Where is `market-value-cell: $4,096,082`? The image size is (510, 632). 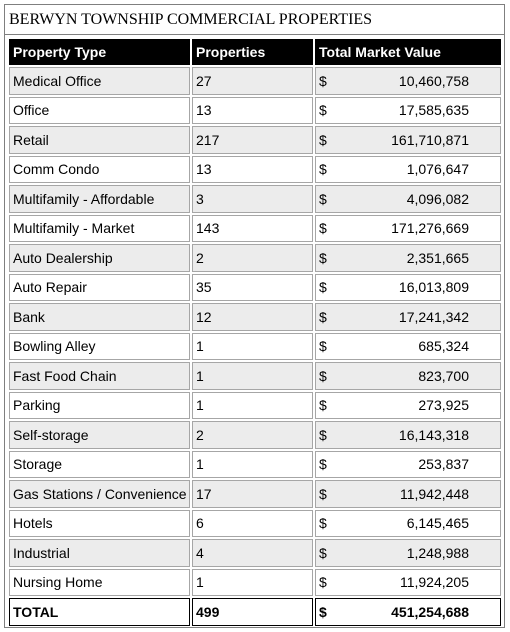 market-value-cell: $4,096,082 is located at coordinates (408, 199).